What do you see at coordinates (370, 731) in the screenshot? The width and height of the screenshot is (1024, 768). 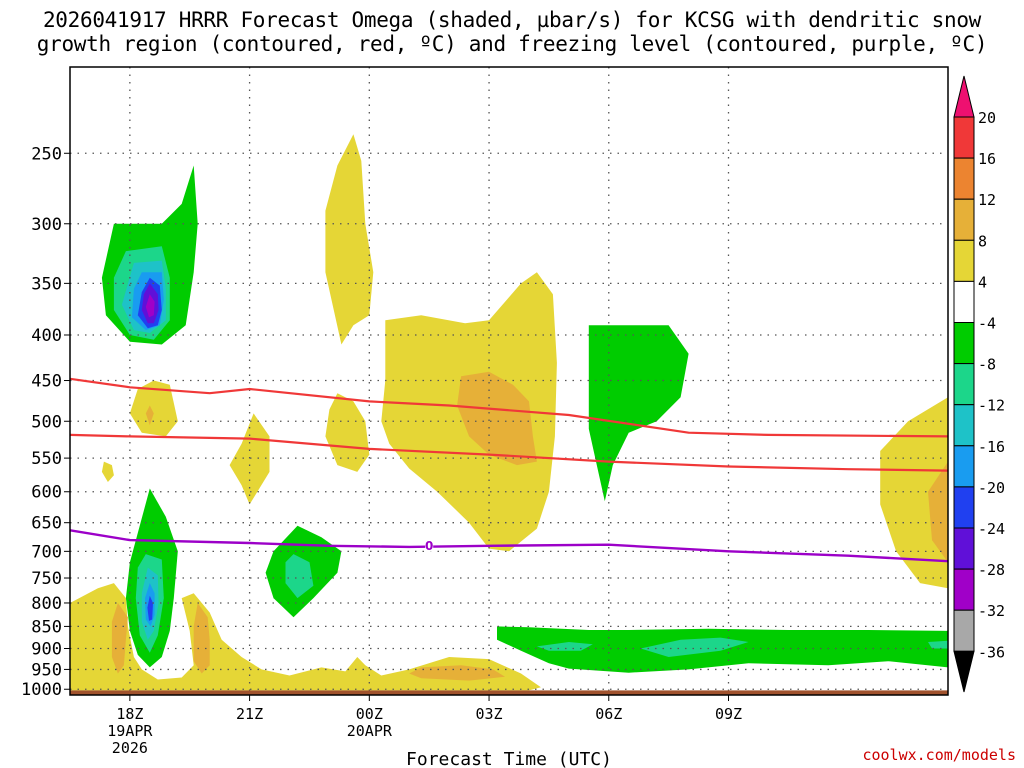 I see `x-tick-sublabel-20APR: 20APR` at bounding box center [370, 731].